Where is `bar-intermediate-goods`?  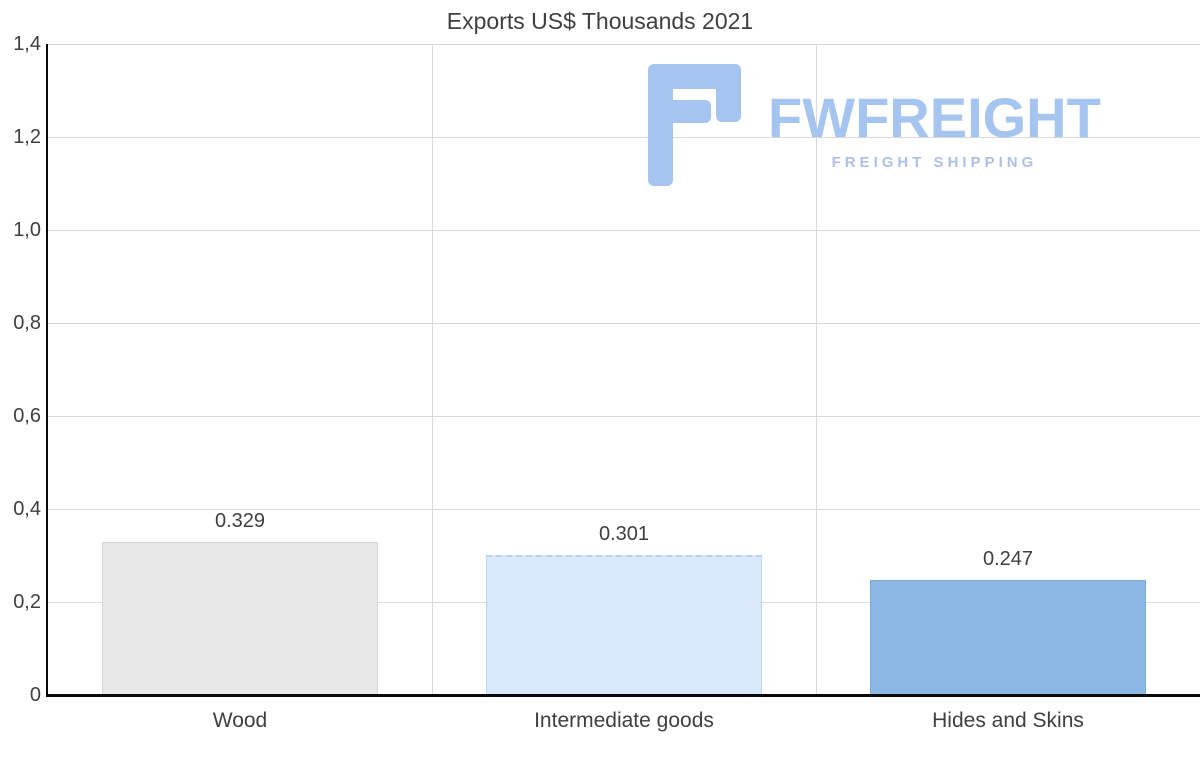
bar-intermediate-goods is located at coordinates (624, 625).